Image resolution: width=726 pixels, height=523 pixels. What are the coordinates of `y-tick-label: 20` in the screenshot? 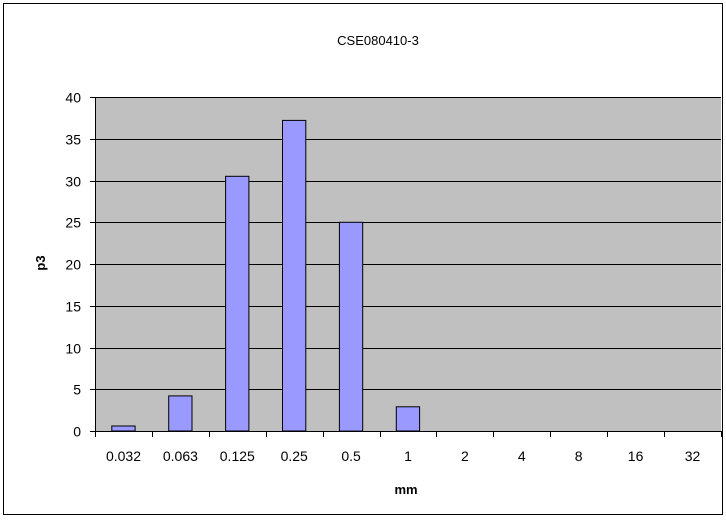 It's located at (73, 265).